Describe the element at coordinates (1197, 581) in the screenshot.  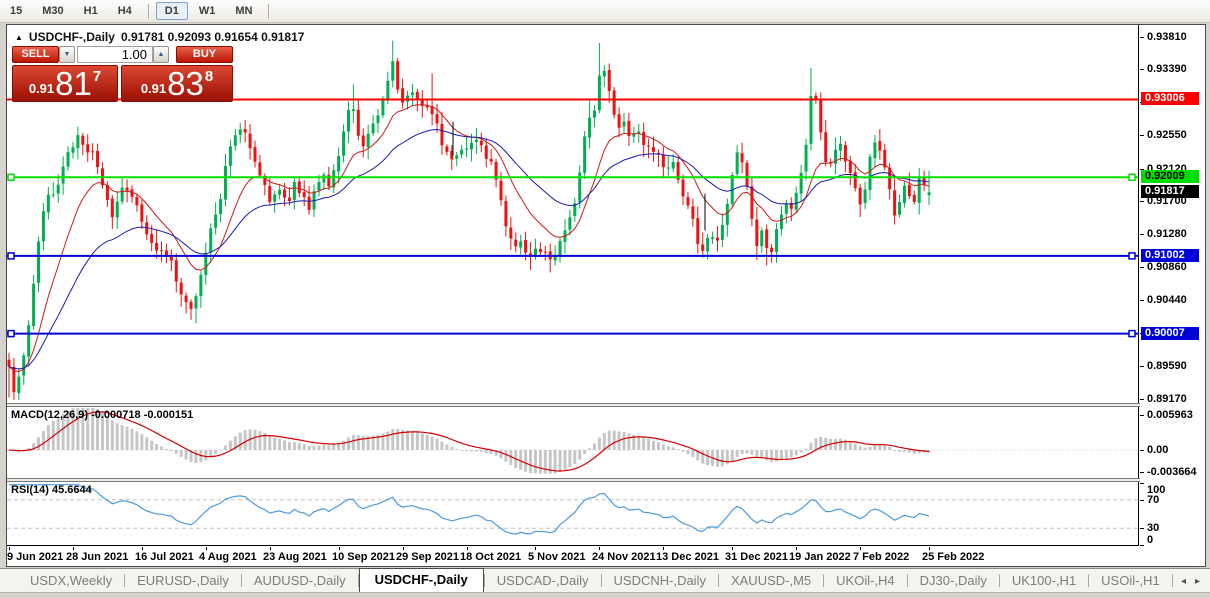
I see `tab-scroll-right-icon: ▸` at that location.